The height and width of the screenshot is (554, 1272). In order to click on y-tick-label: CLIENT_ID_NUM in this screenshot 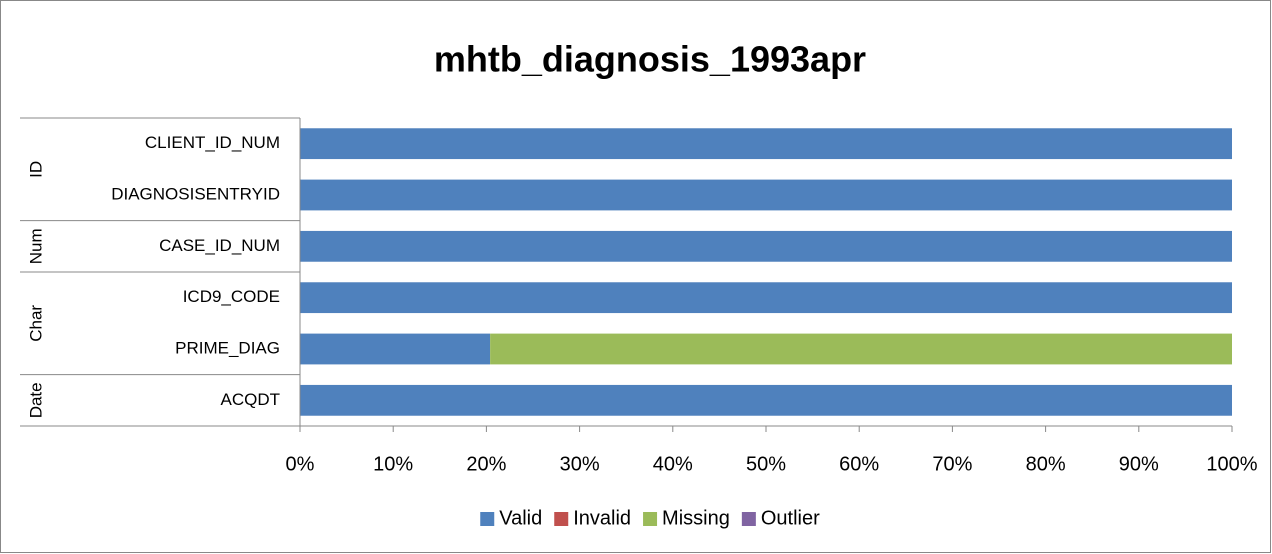, I will do `click(212, 142)`.